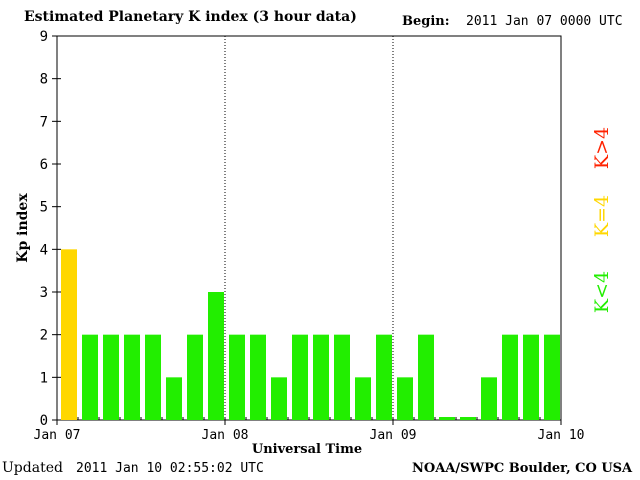  What do you see at coordinates (57, 435) in the screenshot?
I see `x-tick-label: Jan 07` at bounding box center [57, 435].